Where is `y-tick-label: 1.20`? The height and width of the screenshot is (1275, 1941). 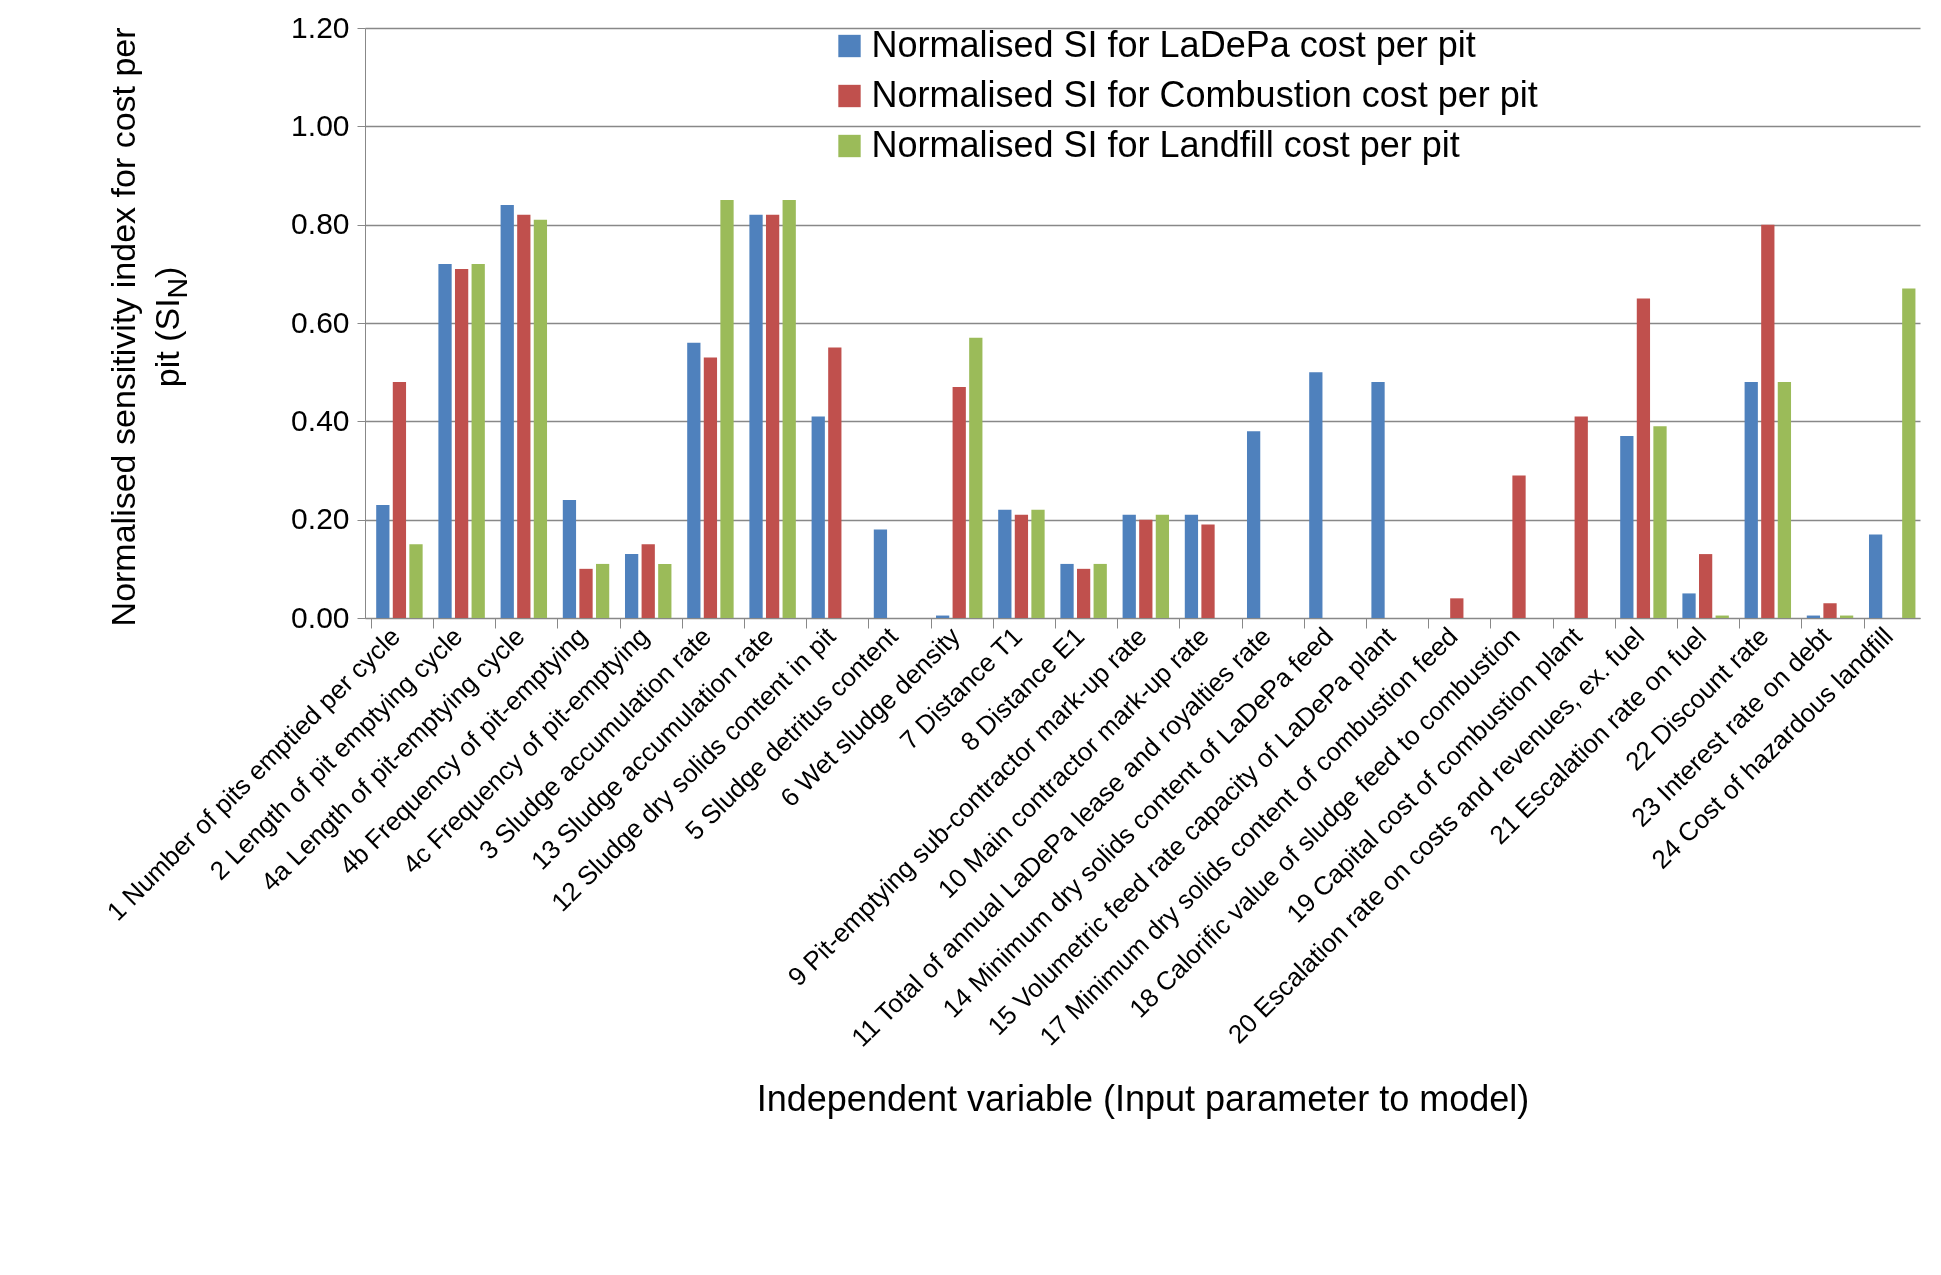
y-tick-label: 1.20 is located at coordinates (320, 27).